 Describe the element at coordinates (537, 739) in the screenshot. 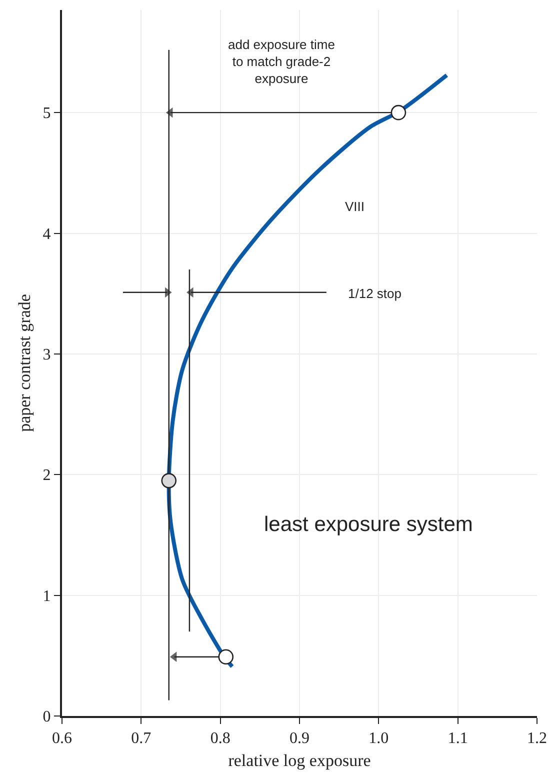

I see `x-tick-label: 1.2` at that location.